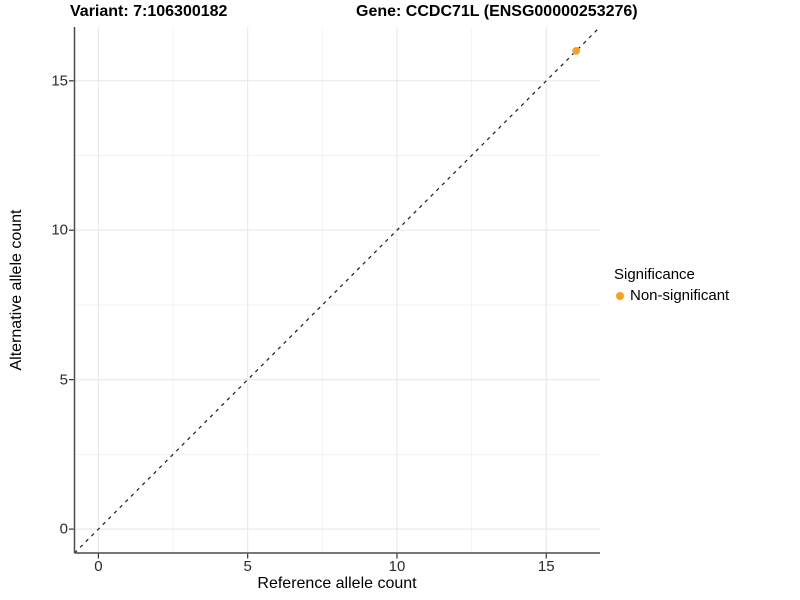 Image resolution: width=800 pixels, height=600 pixels. Describe the element at coordinates (680, 295) in the screenshot. I see `legend-entry-label: Non-significant` at that location.